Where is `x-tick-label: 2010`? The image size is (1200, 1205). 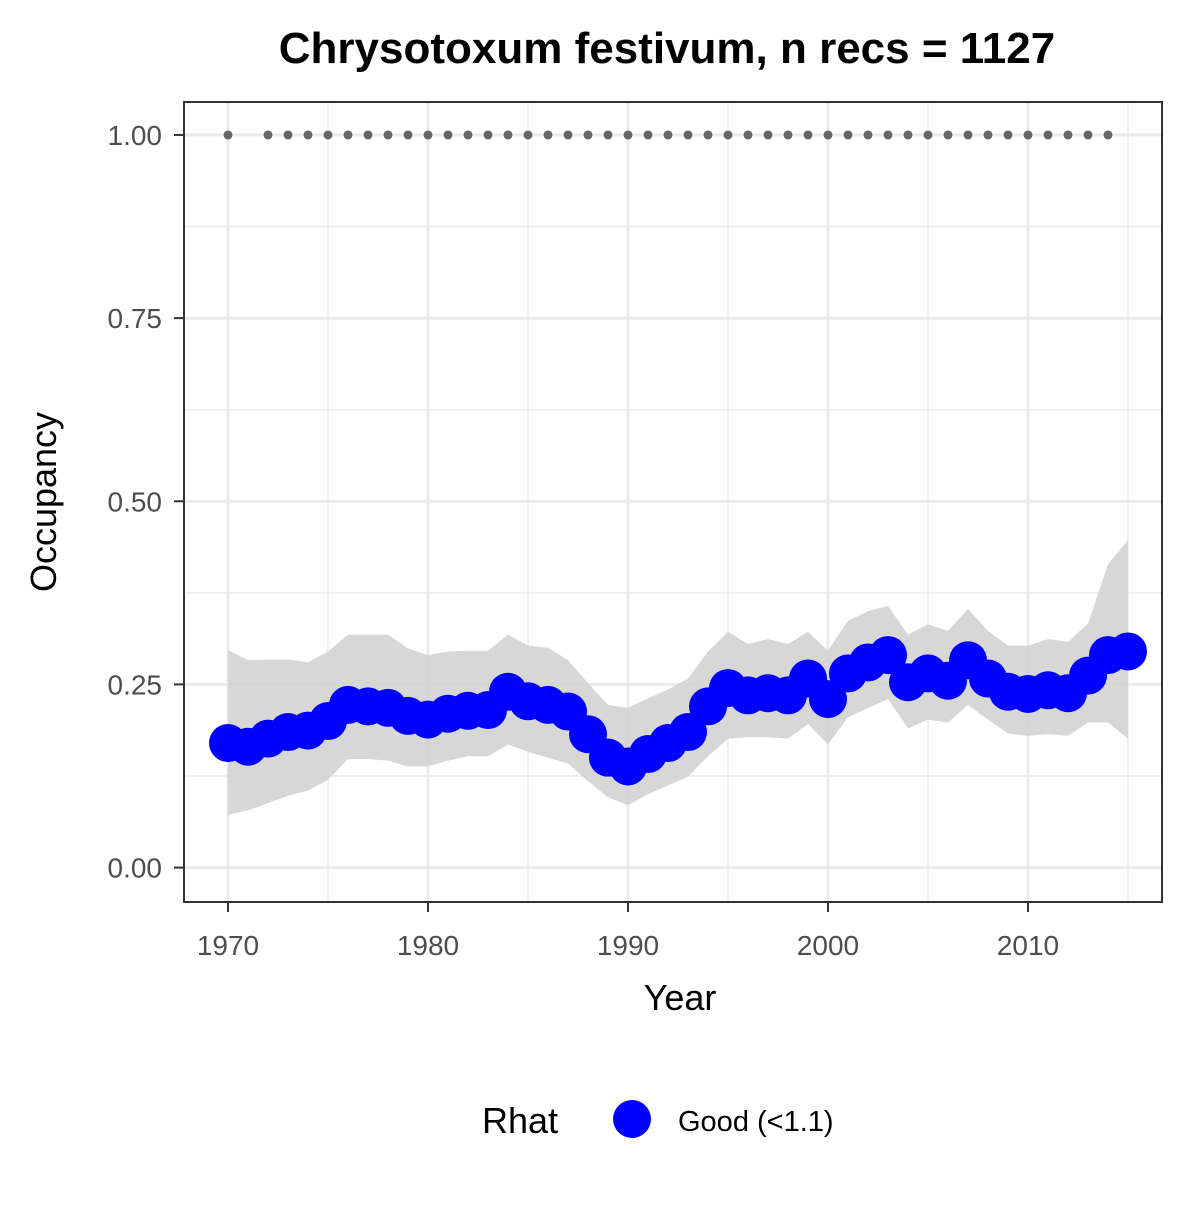 x-tick-label: 2010 is located at coordinates (1028, 945).